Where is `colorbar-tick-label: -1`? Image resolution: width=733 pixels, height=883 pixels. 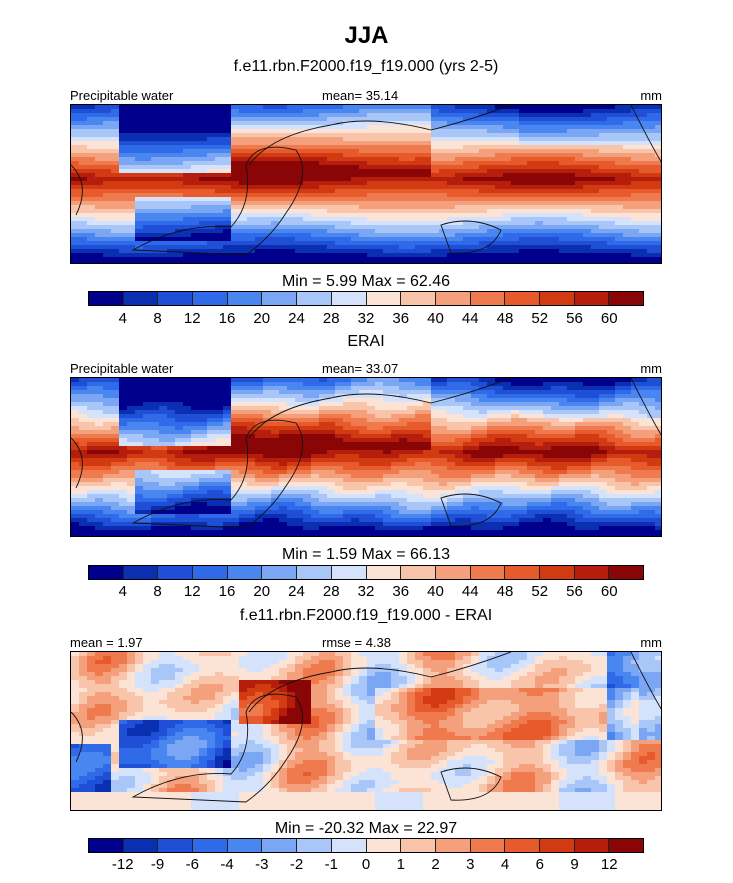 colorbar-tick-label: -1 is located at coordinates (331, 864).